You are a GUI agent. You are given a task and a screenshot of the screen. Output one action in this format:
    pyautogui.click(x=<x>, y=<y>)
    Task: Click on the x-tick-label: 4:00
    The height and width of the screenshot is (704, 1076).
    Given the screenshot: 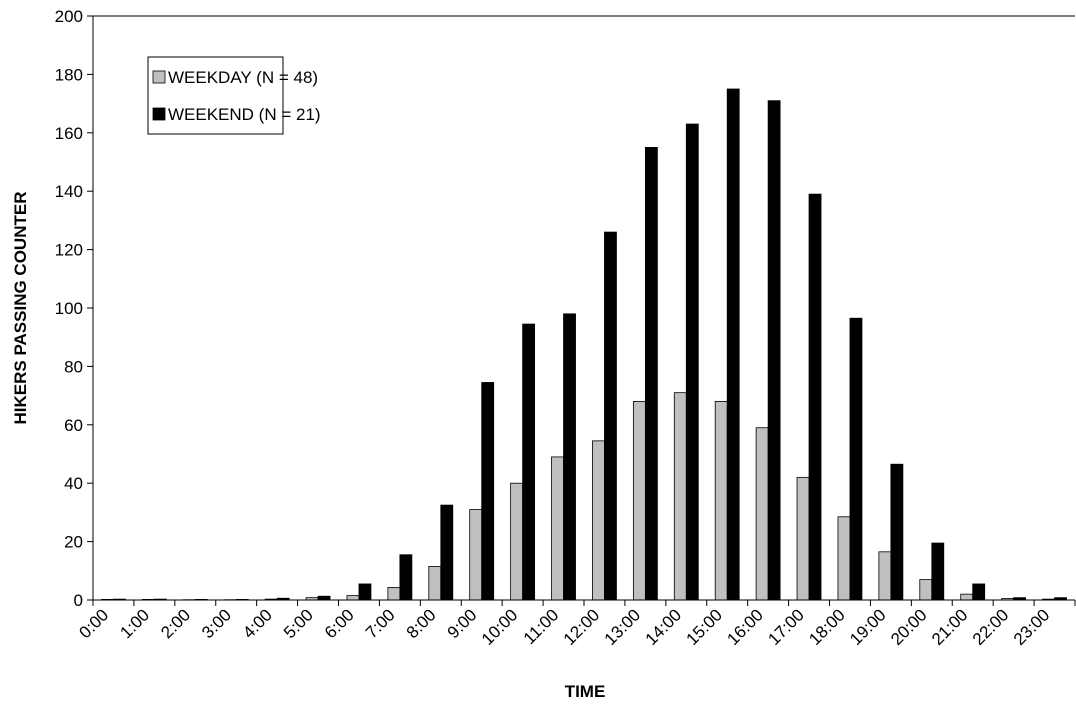 What is the action you would take?
    pyautogui.click(x=257, y=623)
    